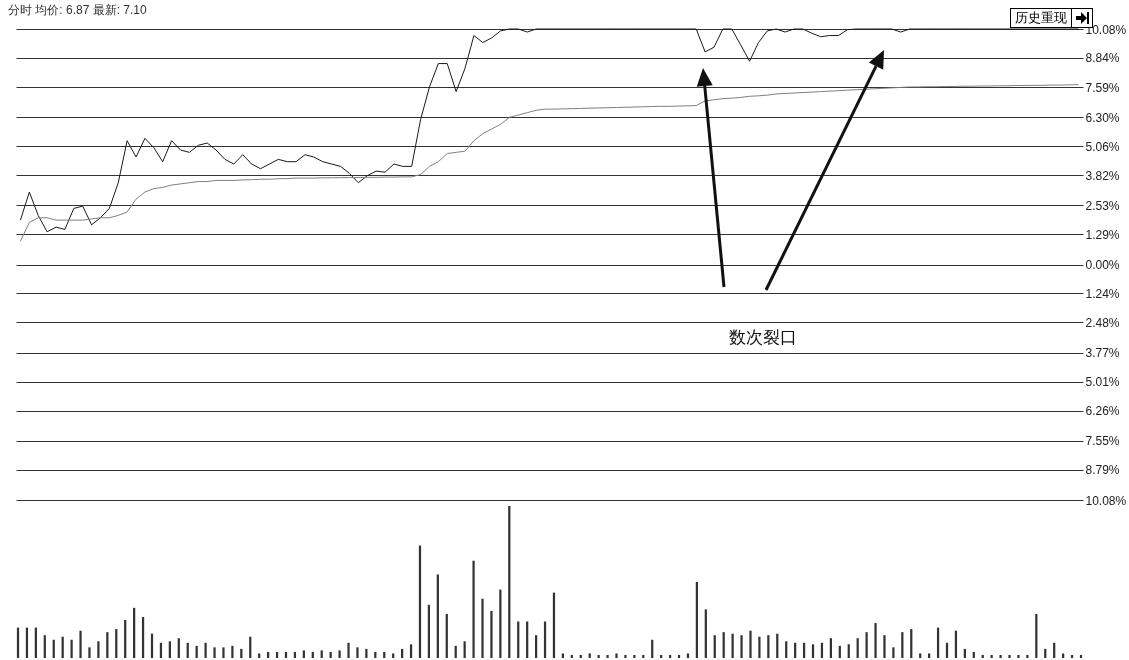 The image size is (1129, 660). Describe the element at coordinates (1102, 265) in the screenshot. I see `y-tick-label: 0.00%` at that location.